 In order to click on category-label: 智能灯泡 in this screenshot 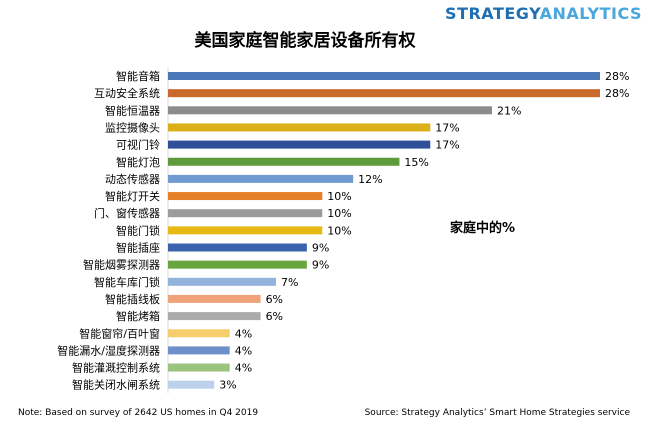, I will do `click(138, 162)`.